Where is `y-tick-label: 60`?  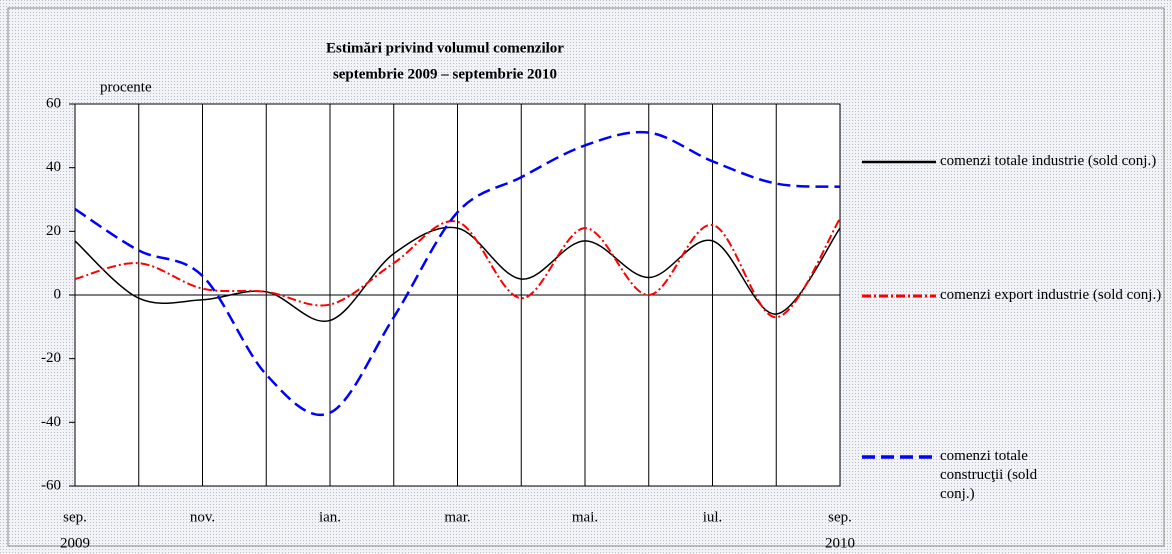 y-tick-label: 60 is located at coordinates (53, 103).